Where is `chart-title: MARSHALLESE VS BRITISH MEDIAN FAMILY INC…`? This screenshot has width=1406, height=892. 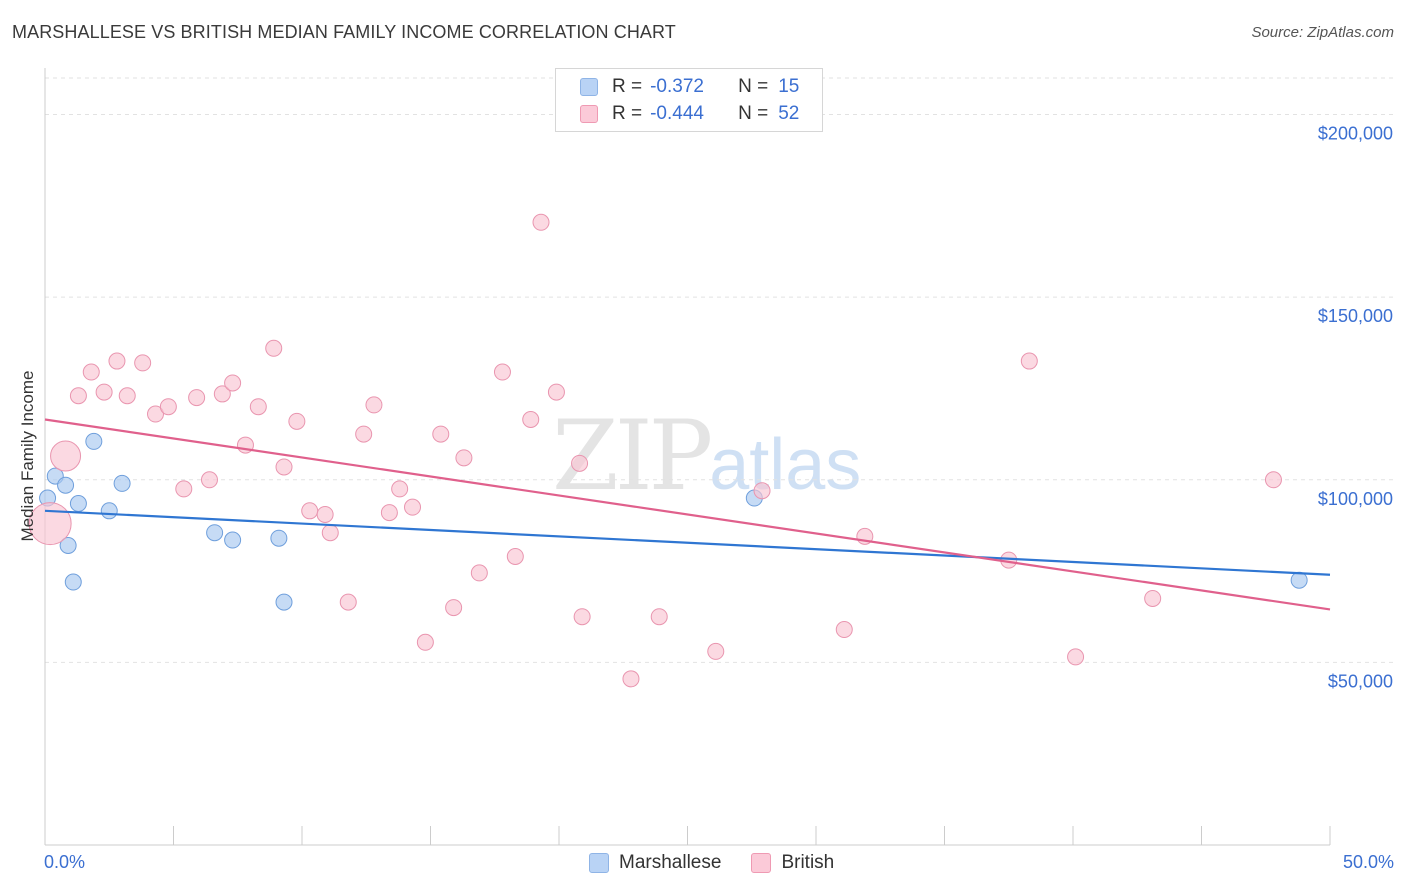
chart-title: MARSHALLESE VS BRITISH MEDIAN FAMILY INC… is located at coordinates (344, 32).